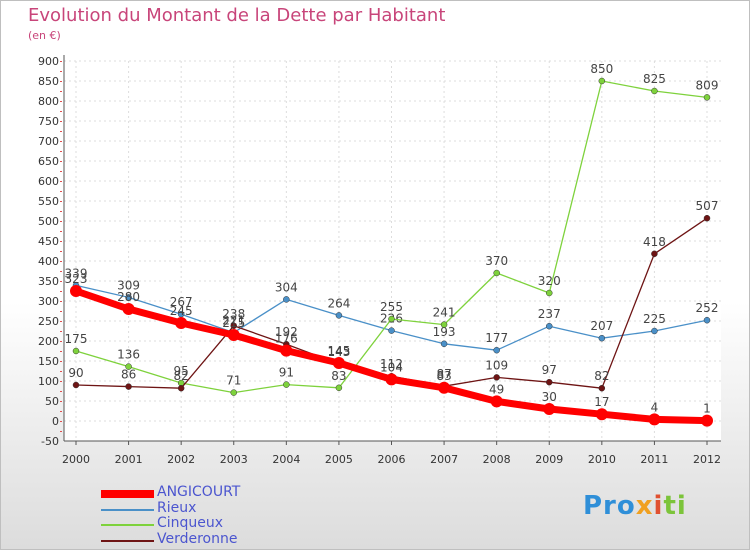 This screenshot has width=750, height=550. Describe the element at coordinates (286, 459) in the screenshot. I see `x-tick-label: 2004` at that location.